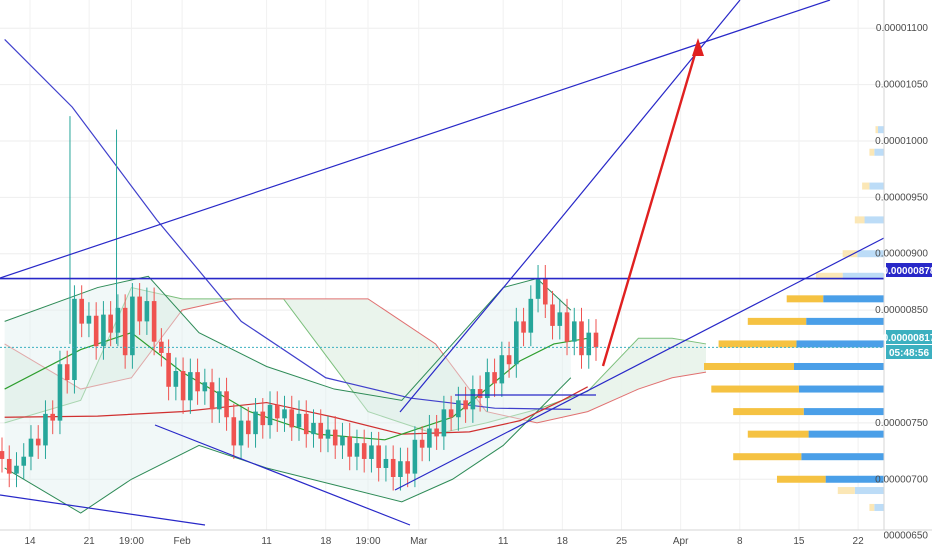 The height and width of the screenshot is (555, 932). Describe the element at coordinates (30, 541) in the screenshot. I see `x-tick-label: 14` at that location.